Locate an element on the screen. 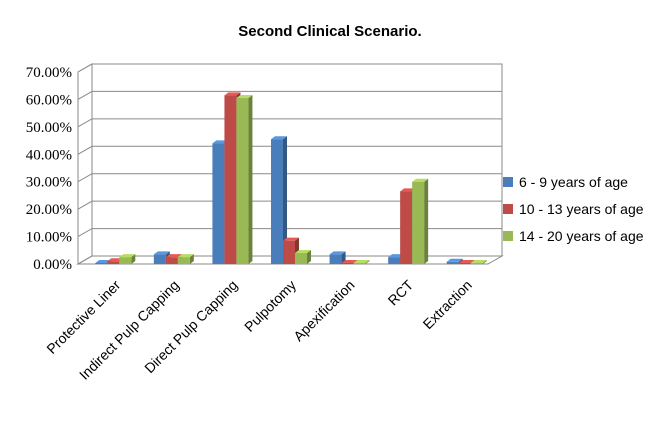 This screenshot has height=432, width=672. legend-item: 6 - 9 years of age is located at coordinates (565, 182).